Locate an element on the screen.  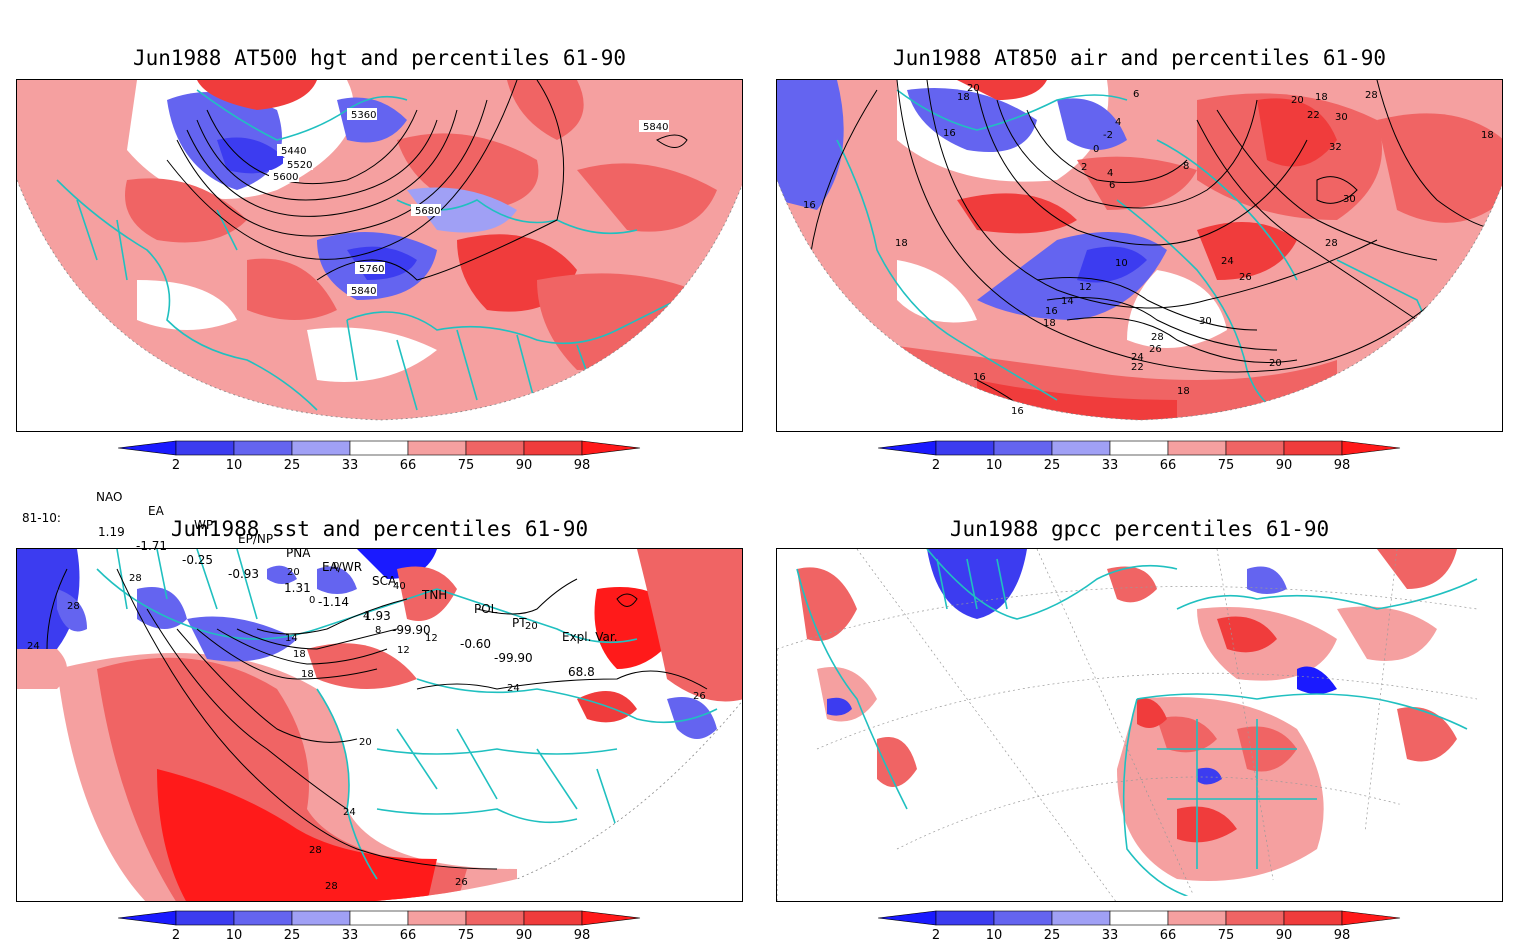
index-value: 1.31 is located at coordinates (297, 588).